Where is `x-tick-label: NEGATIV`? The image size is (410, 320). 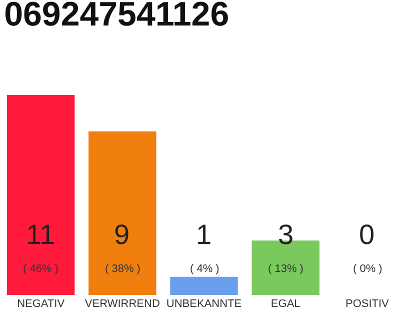 x-tick-label: NEGATIV is located at coordinates (41, 304).